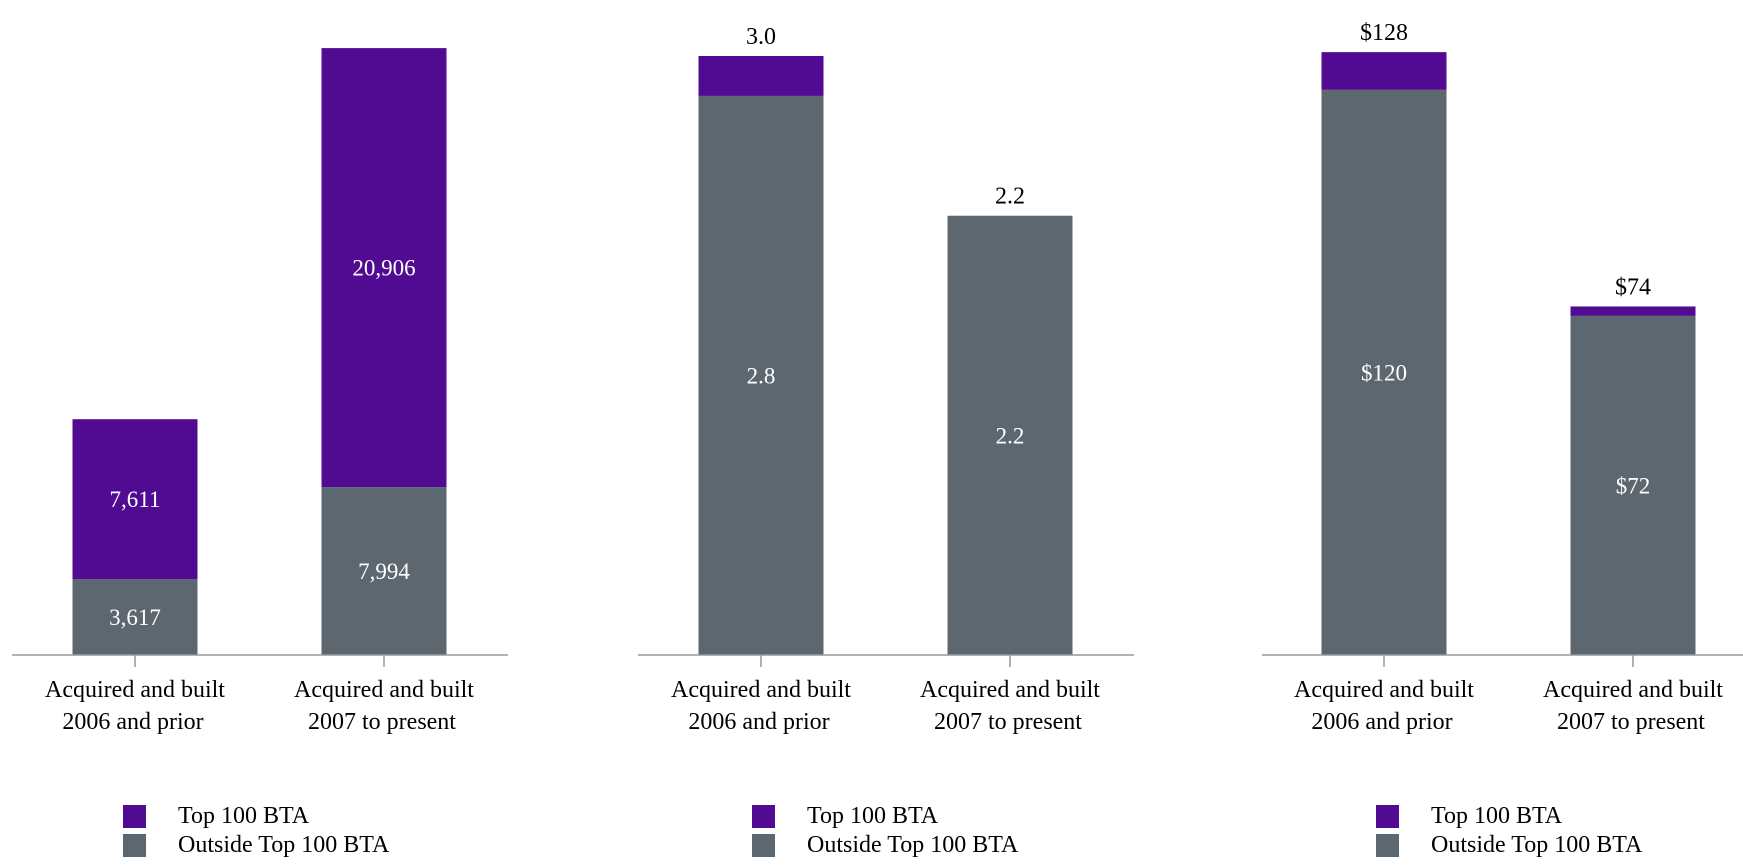 This screenshot has height=865, width=1743. I want to click on data-label: 2.2, so click(1010, 435).